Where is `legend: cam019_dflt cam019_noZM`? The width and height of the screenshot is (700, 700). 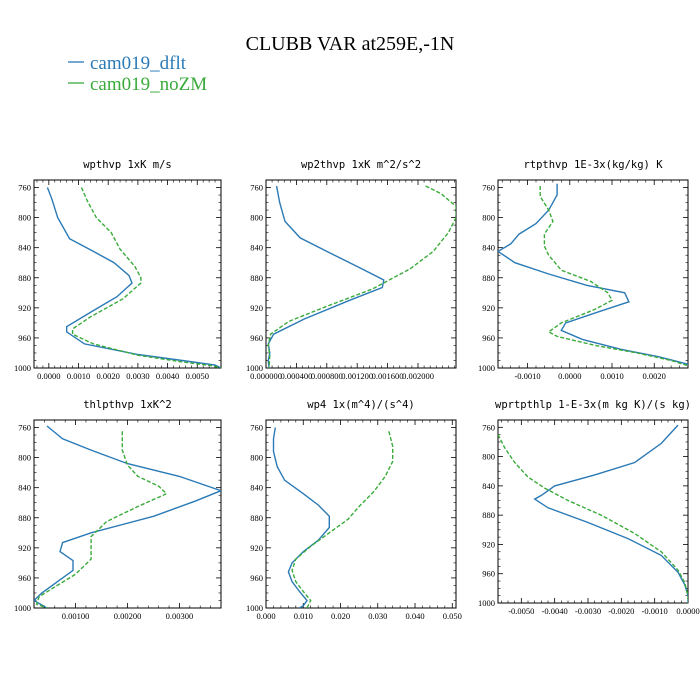 legend: cam019_dflt cam019_noZM is located at coordinates (137, 74).